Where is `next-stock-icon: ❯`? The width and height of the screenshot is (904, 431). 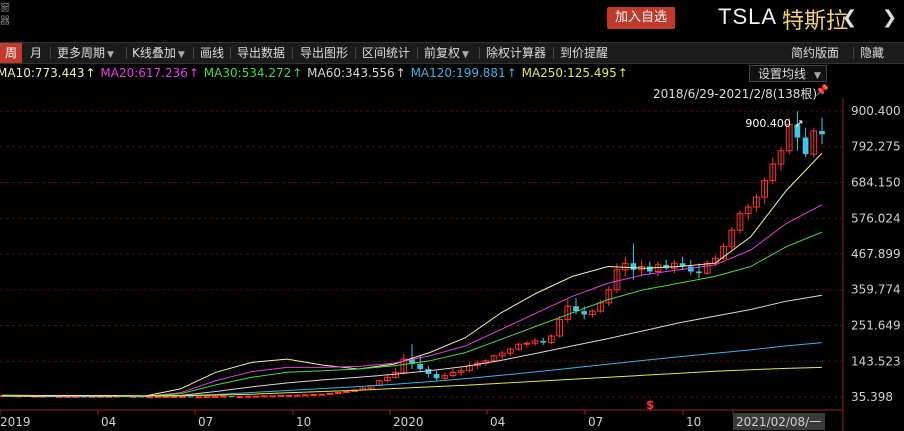 next-stock-icon: ❯ is located at coordinates (890, 17).